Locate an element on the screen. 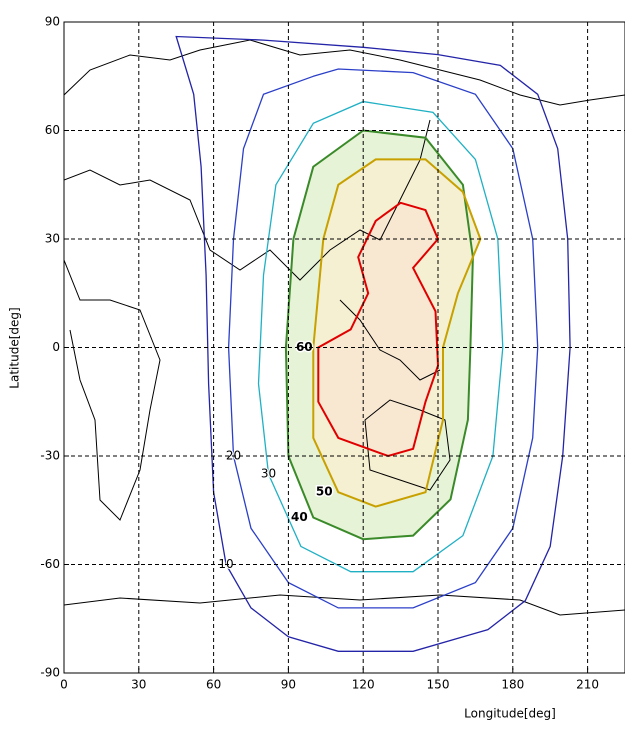 This screenshot has width=625, height=735. y-tick-label: 90 is located at coordinates (52, 22).